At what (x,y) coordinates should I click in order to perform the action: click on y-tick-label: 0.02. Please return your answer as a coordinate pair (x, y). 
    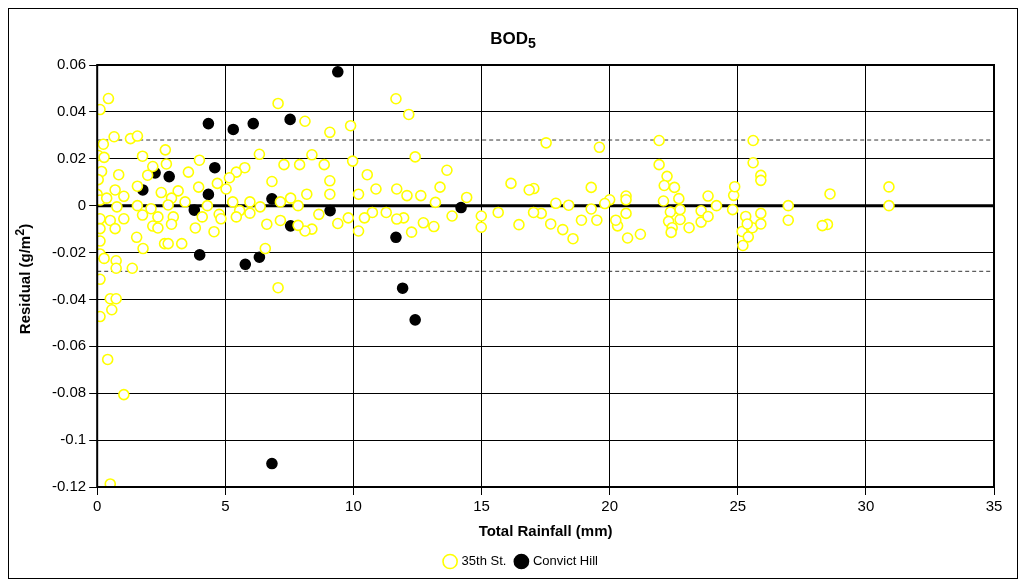
    Looking at the image, I should click on (71, 157).